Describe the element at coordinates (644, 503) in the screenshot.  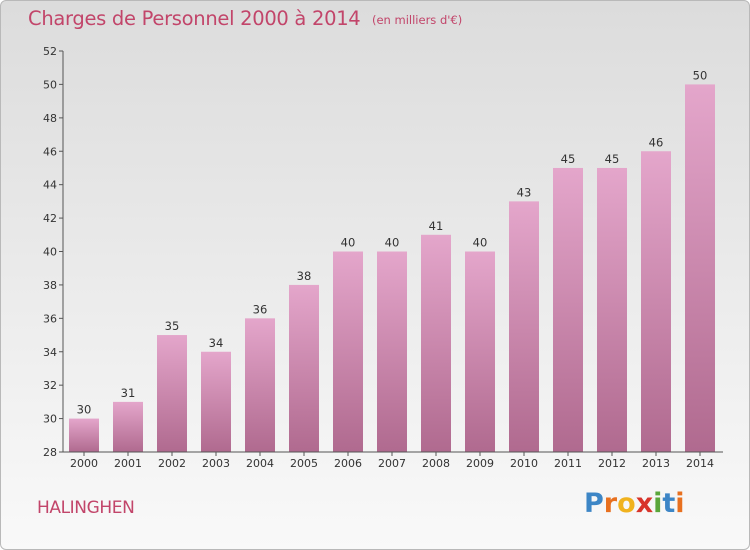
I see `logo-letter: x` at that location.